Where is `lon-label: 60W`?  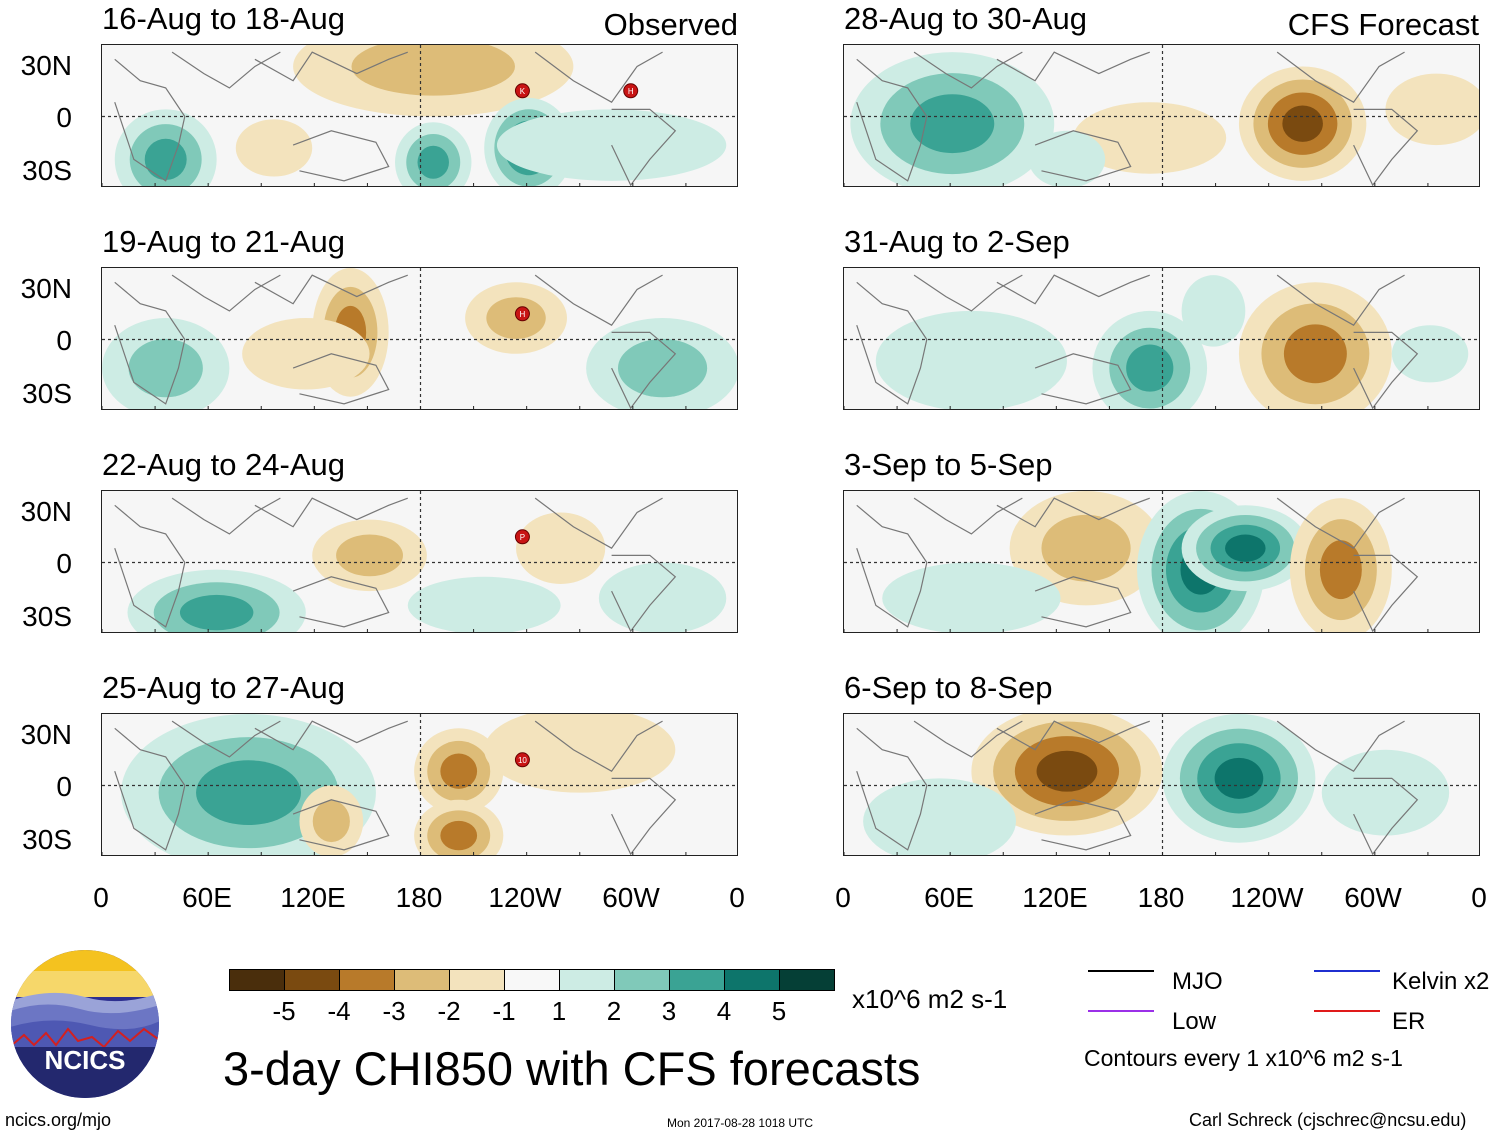
lon-label: 60W is located at coordinates (1373, 897).